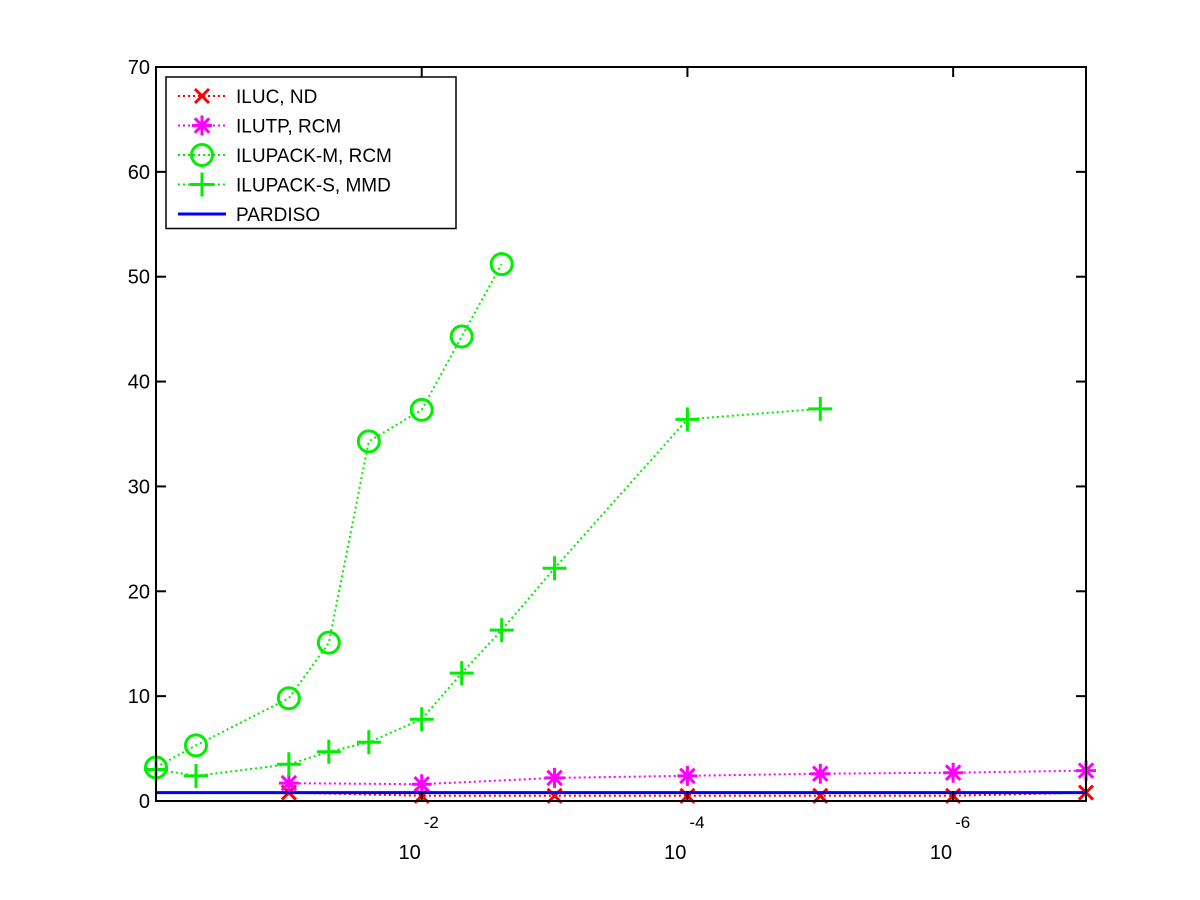  I want to click on y-tick-label: 40, so click(139, 383).